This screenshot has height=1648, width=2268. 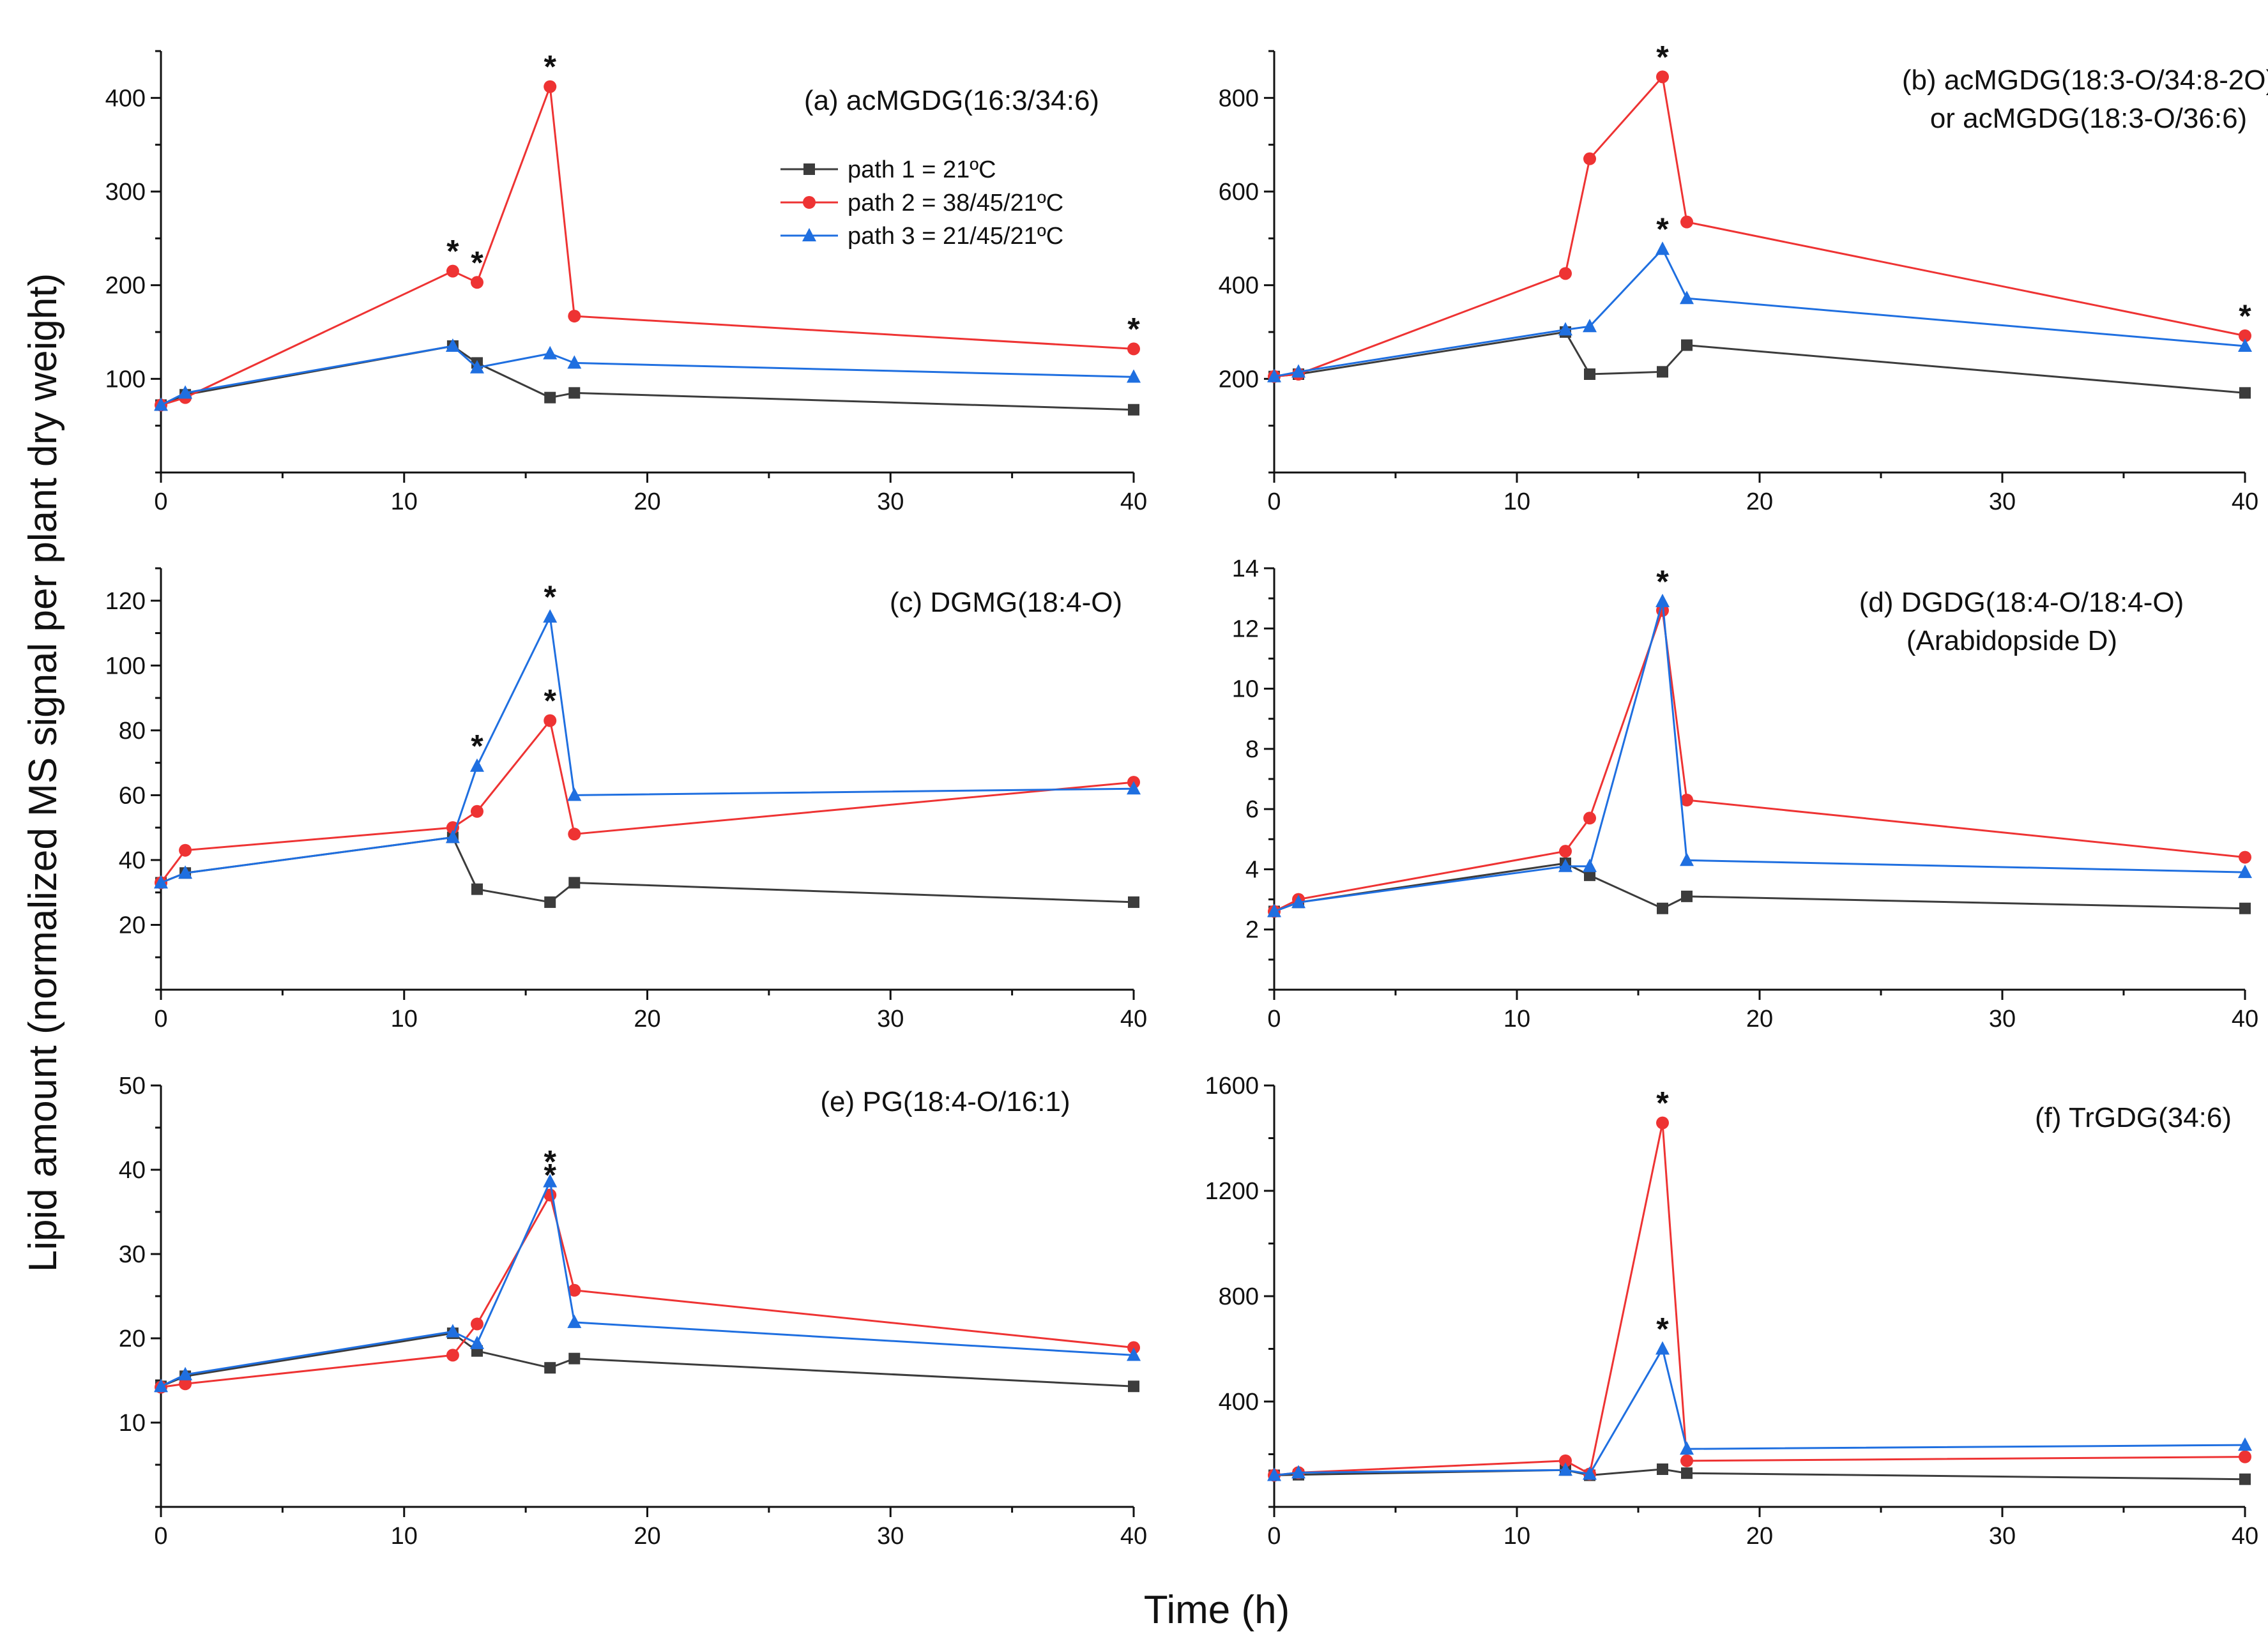 I want to click on legend-marker-path2, so click(x=809, y=203).